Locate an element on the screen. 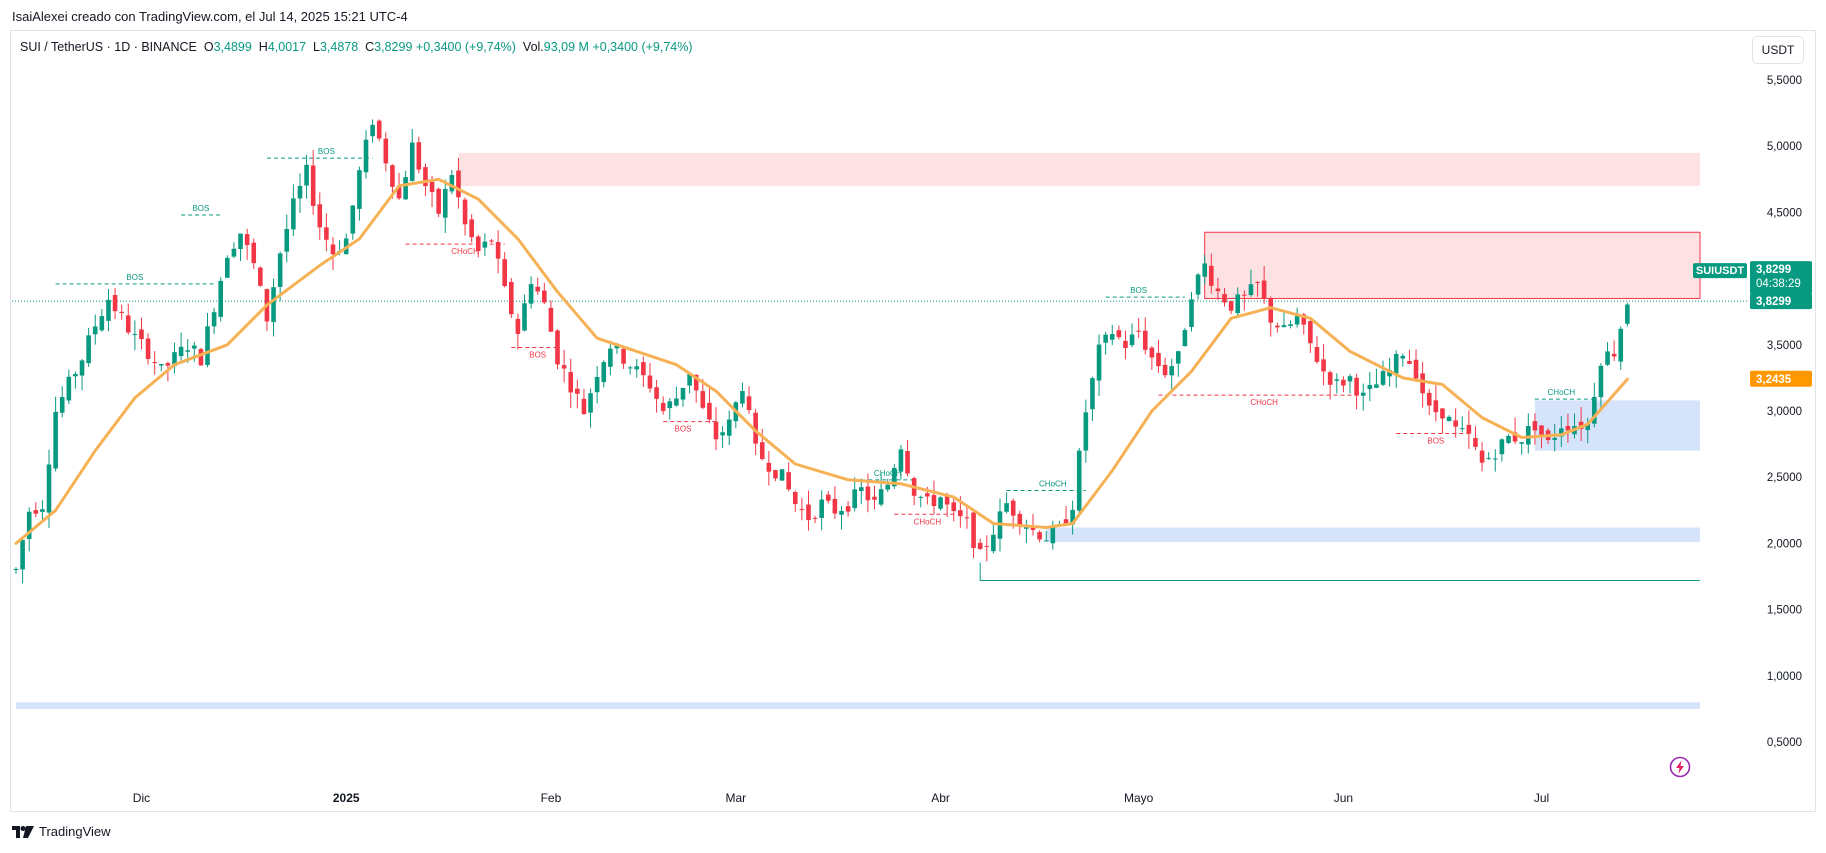 This screenshot has height=853, width=1826. structure-label: BOS is located at coordinates (326, 151).